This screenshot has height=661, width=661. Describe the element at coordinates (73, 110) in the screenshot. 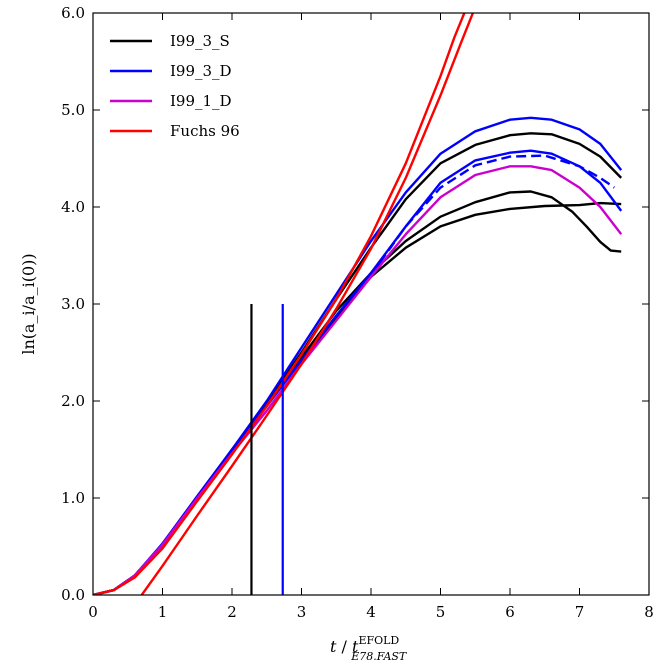

I see `y-tick-label: 5.0` at that location.